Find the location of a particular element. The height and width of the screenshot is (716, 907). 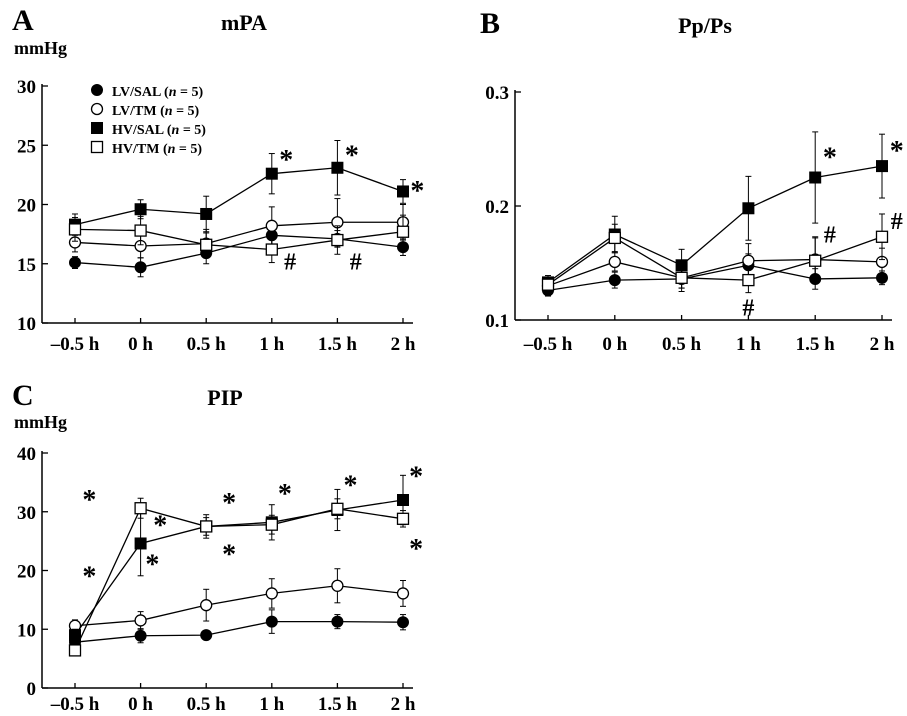

y-tick-label: 10 is located at coordinates (26, 324).